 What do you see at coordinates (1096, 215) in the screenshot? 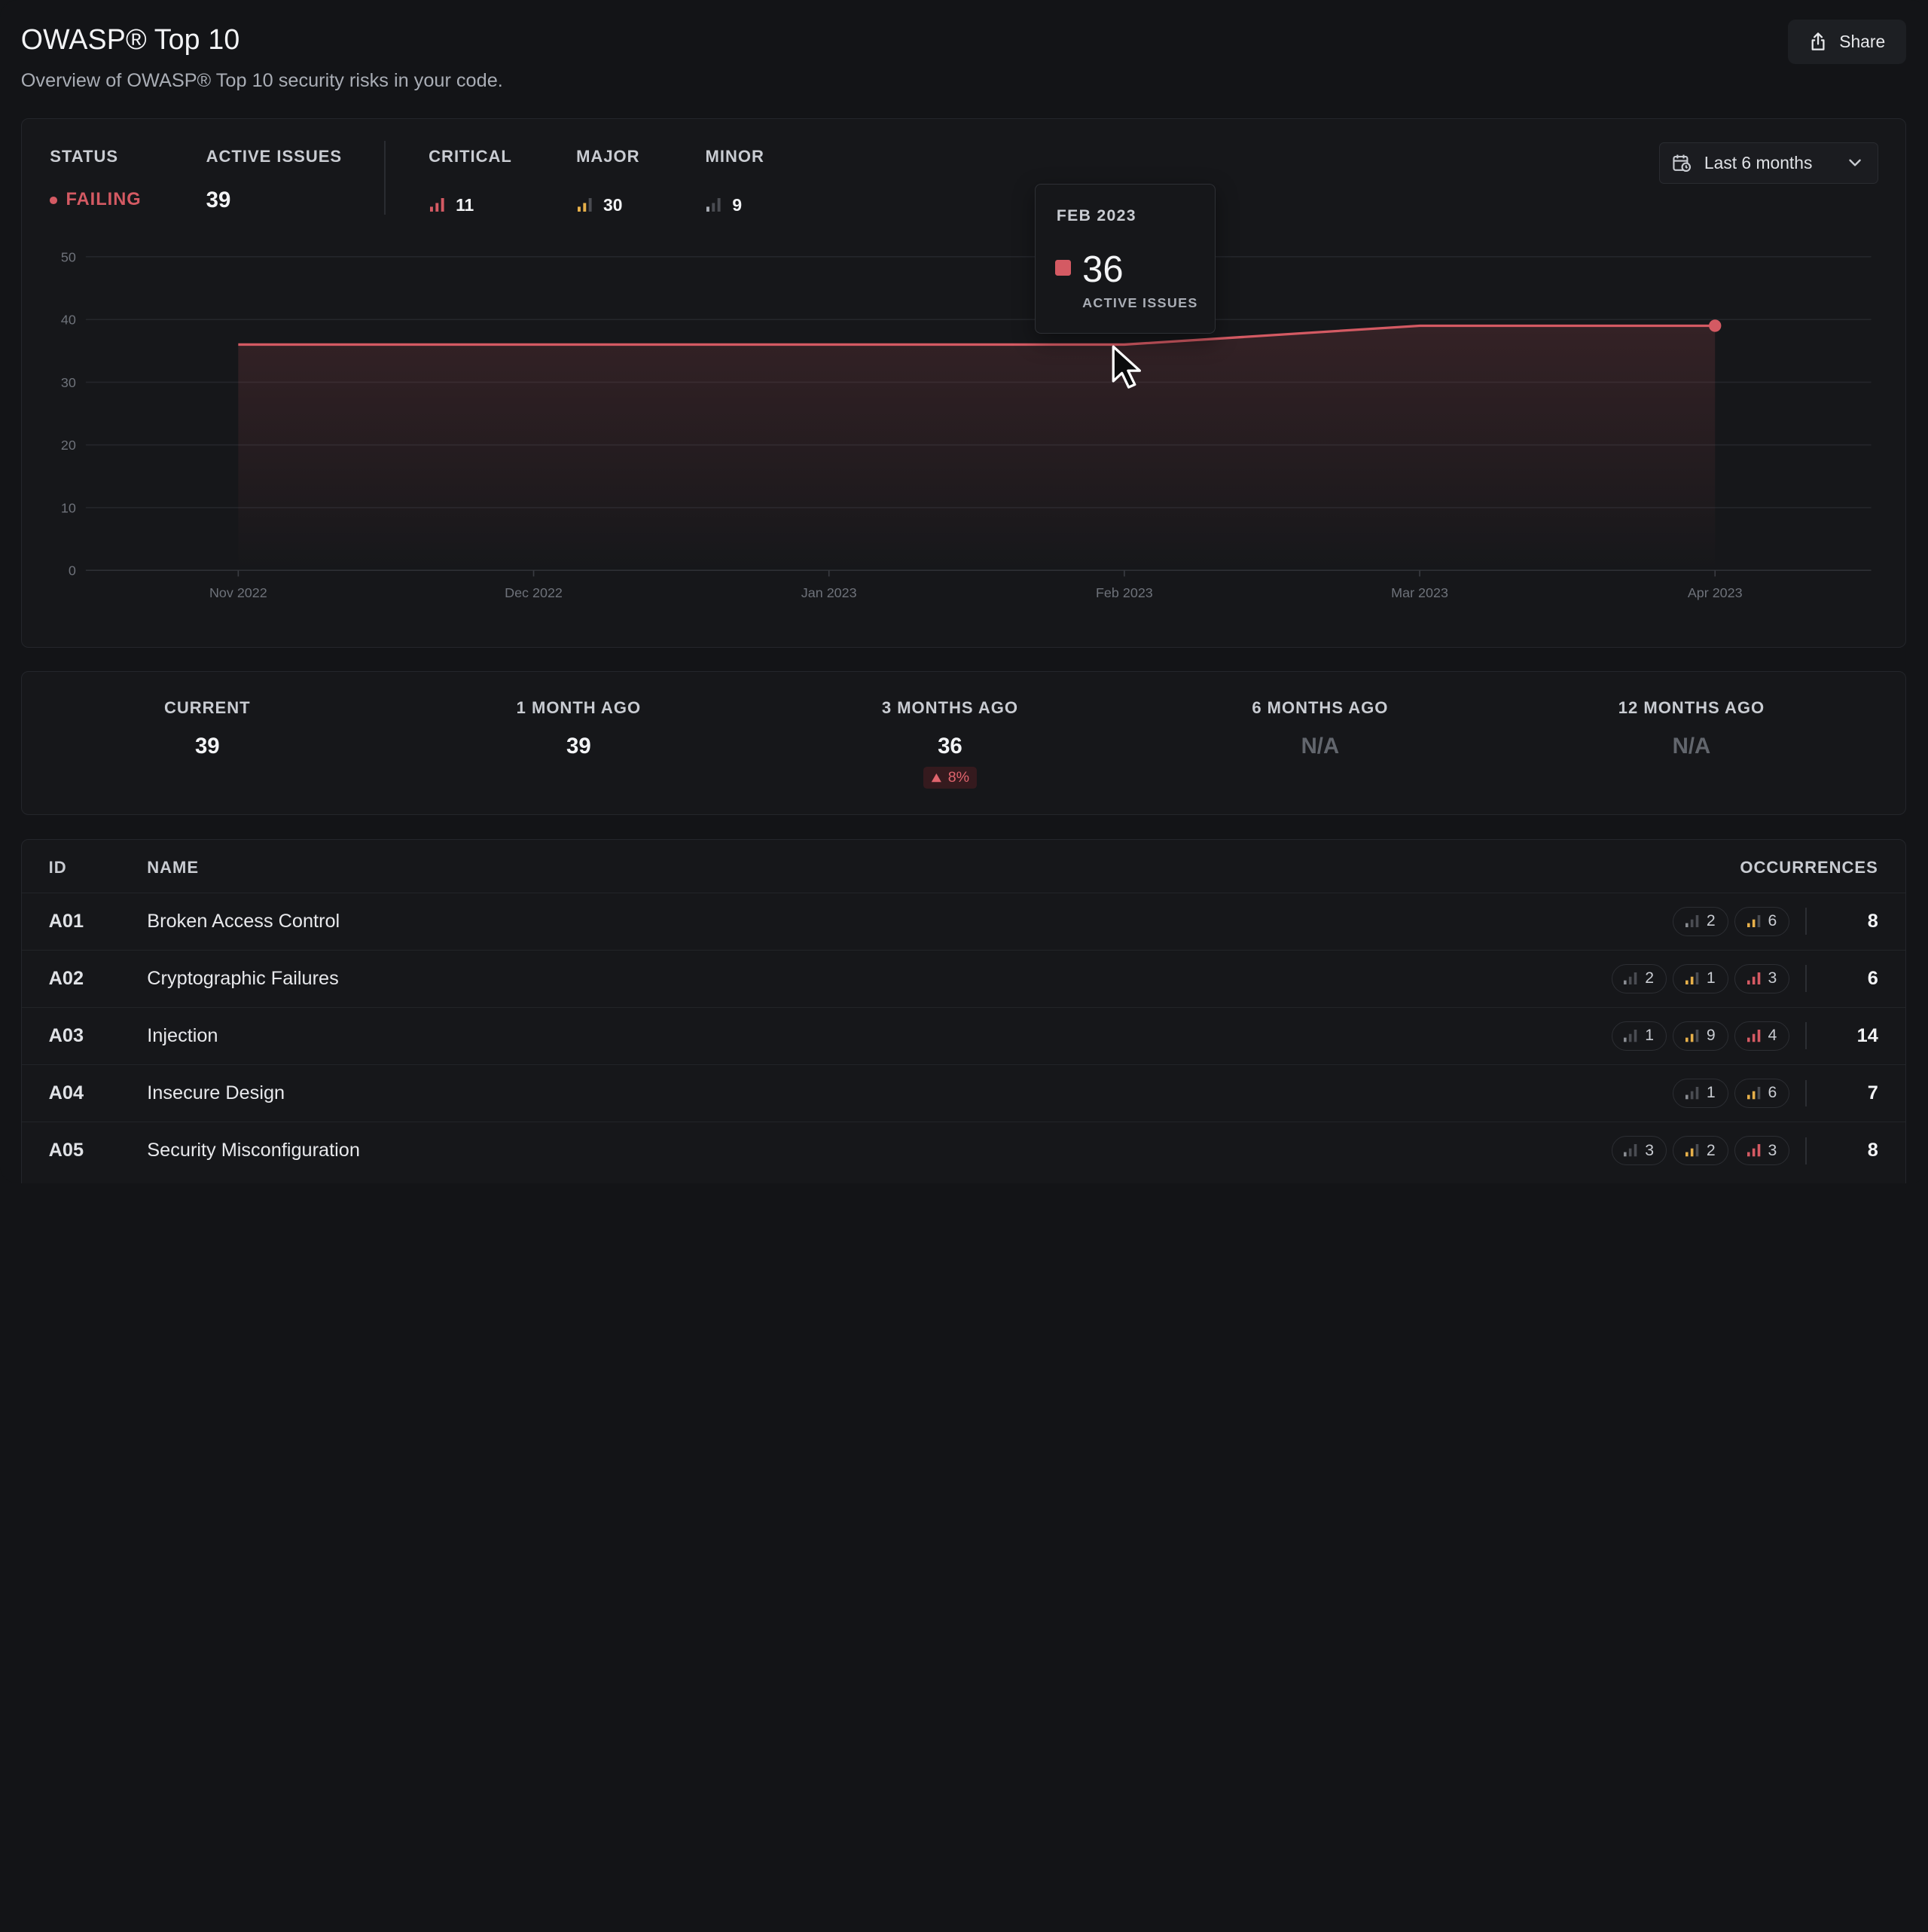
I see `tooltip-date: FEB 2023` at bounding box center [1096, 215].